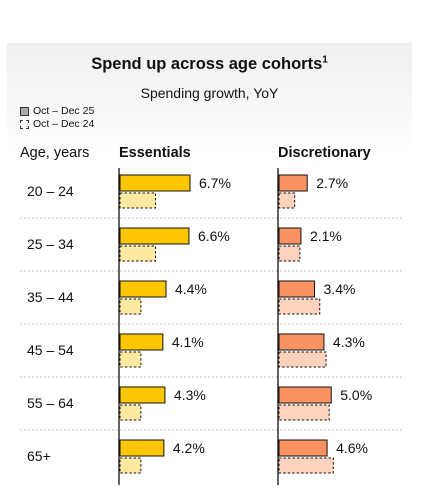 This screenshot has width=423, height=497. What do you see at coordinates (332, 183) in the screenshot?
I see `data-label-discretionary: 2.7%` at bounding box center [332, 183].